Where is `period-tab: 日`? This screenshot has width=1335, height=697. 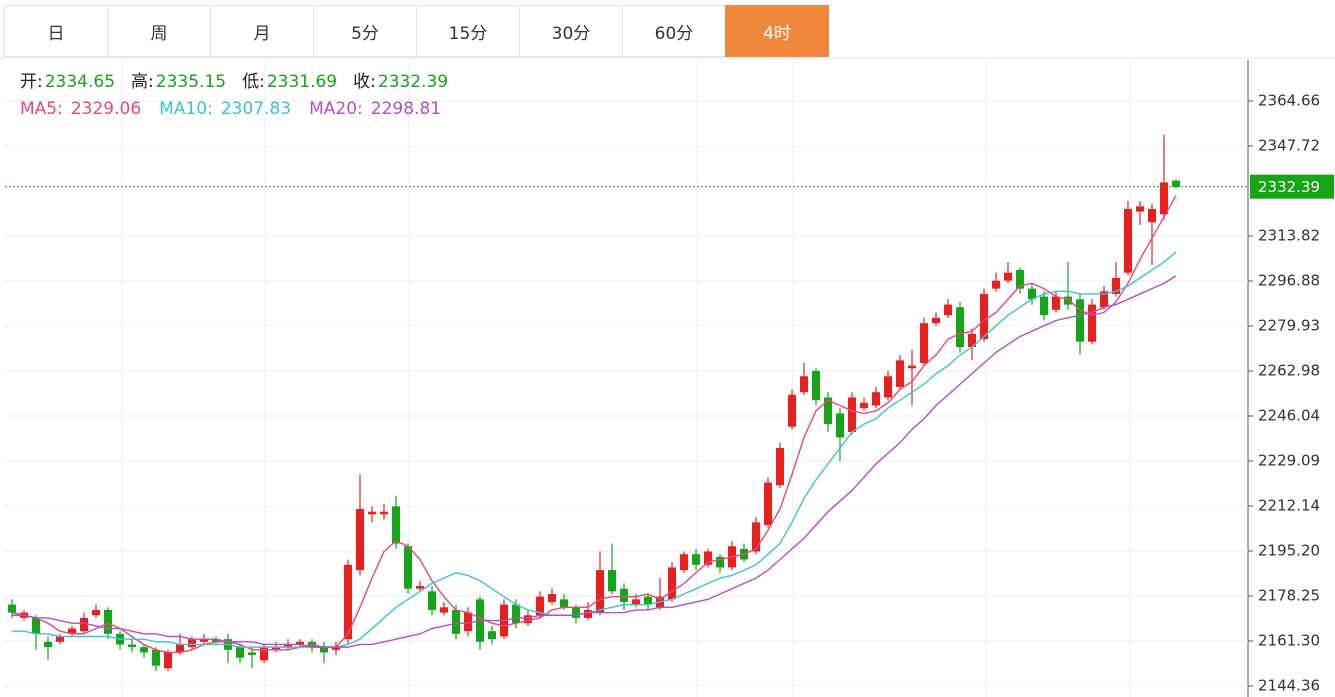
period-tab: 日 is located at coordinates (56, 31).